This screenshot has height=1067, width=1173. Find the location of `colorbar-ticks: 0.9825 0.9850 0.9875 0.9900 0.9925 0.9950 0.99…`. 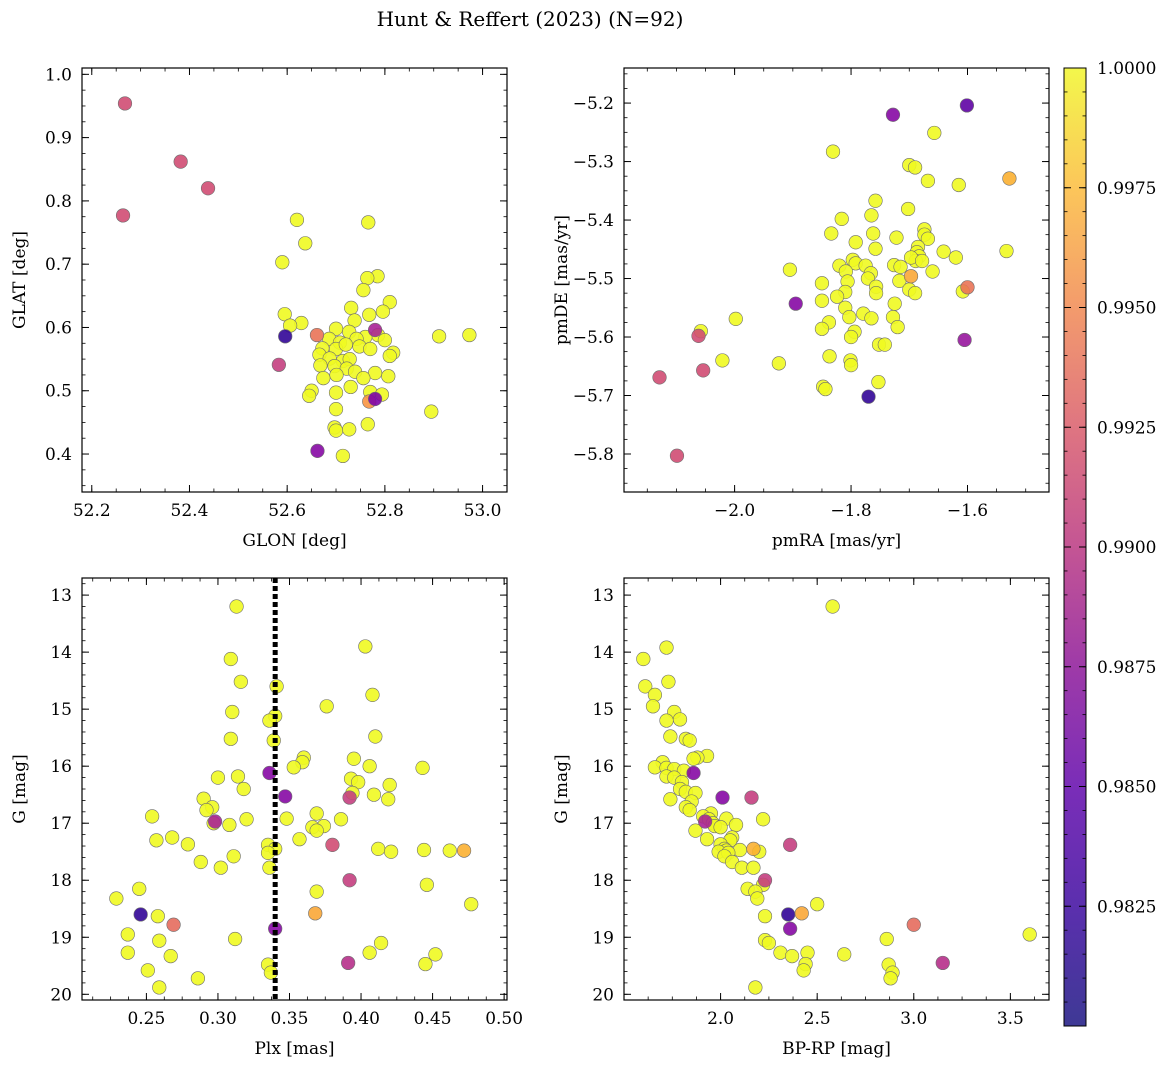

colorbar-ticks: 0.9825 0.9850 0.9875 0.9900 0.9925 0.9950 0.99… is located at coordinates (1110, 543).